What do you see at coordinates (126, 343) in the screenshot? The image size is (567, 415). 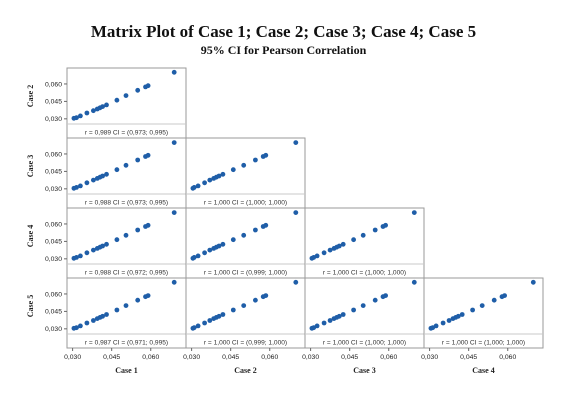 I see `correlation-label: r = 0,987 CI = (0,971; 0,995)` at bounding box center [126, 343].